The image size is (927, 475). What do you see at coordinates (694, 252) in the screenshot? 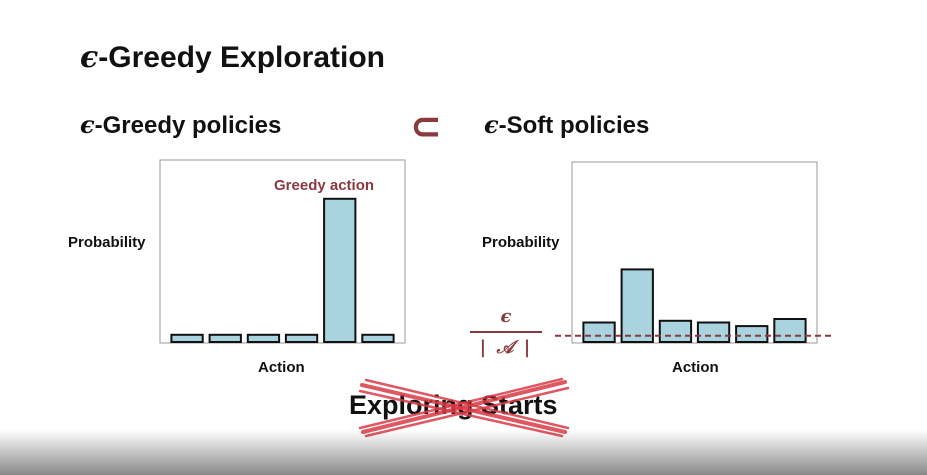
I see `right-plot-frame` at bounding box center [694, 252].